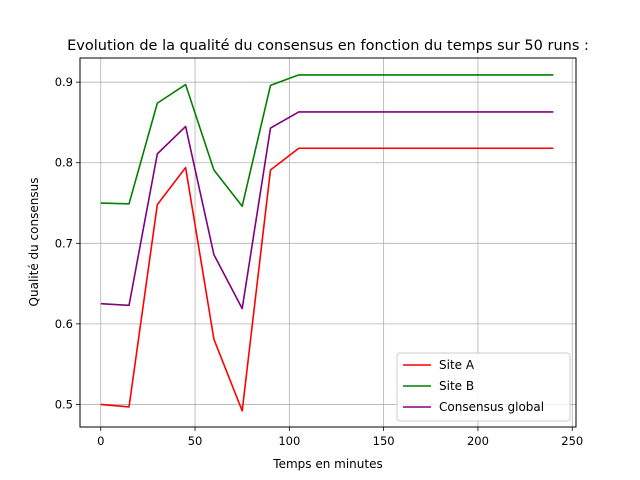  What do you see at coordinates (572, 441) in the screenshot?
I see `x-tick-label: 250` at bounding box center [572, 441].